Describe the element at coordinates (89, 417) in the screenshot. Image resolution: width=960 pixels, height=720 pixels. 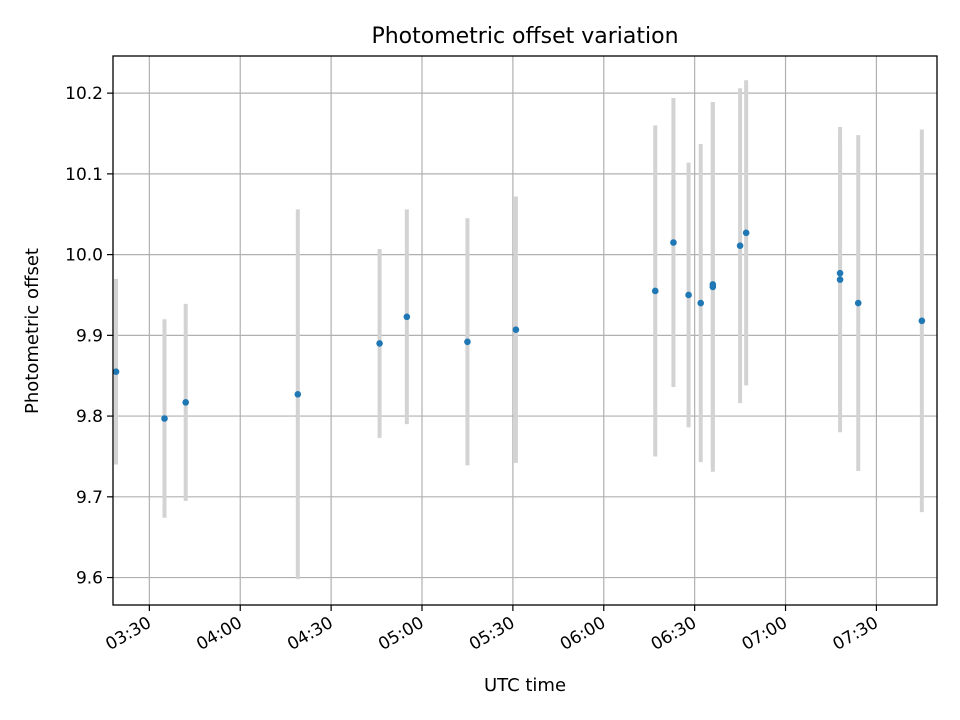
I see `y-tick-label: 9.8` at that location.